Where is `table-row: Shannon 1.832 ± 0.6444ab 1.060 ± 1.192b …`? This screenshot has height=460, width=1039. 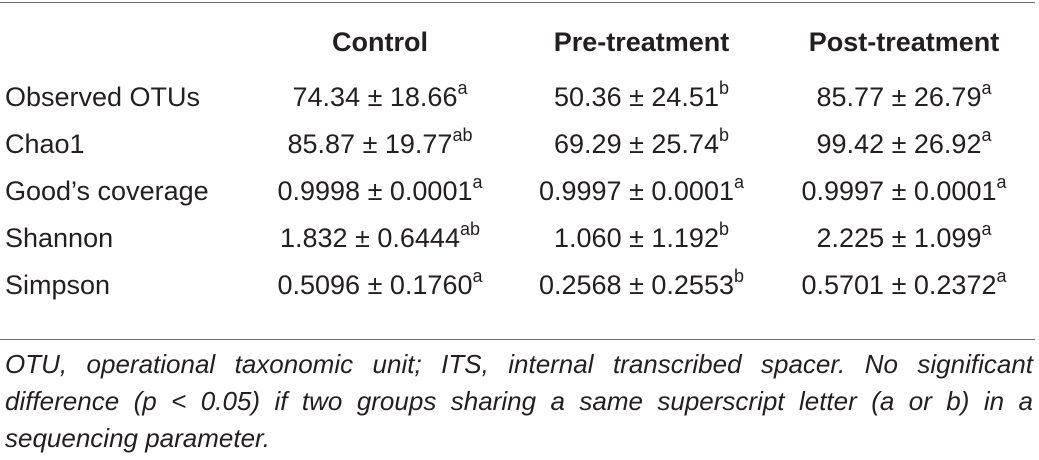 table-row: Shannon 1.832 ± 0.6444ab 1.060 ± 1.192b … is located at coordinates (517, 238).